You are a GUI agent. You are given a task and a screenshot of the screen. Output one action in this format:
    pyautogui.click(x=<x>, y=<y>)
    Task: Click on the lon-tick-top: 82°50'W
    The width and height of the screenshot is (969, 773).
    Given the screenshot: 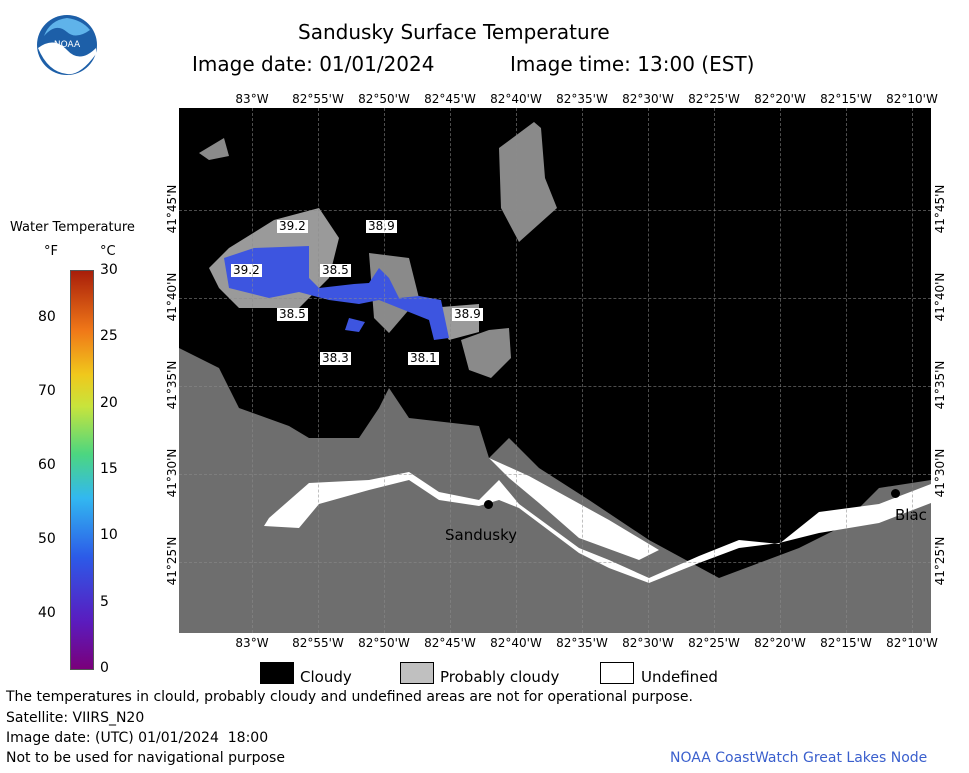 What is the action you would take?
    pyautogui.click(x=384, y=99)
    